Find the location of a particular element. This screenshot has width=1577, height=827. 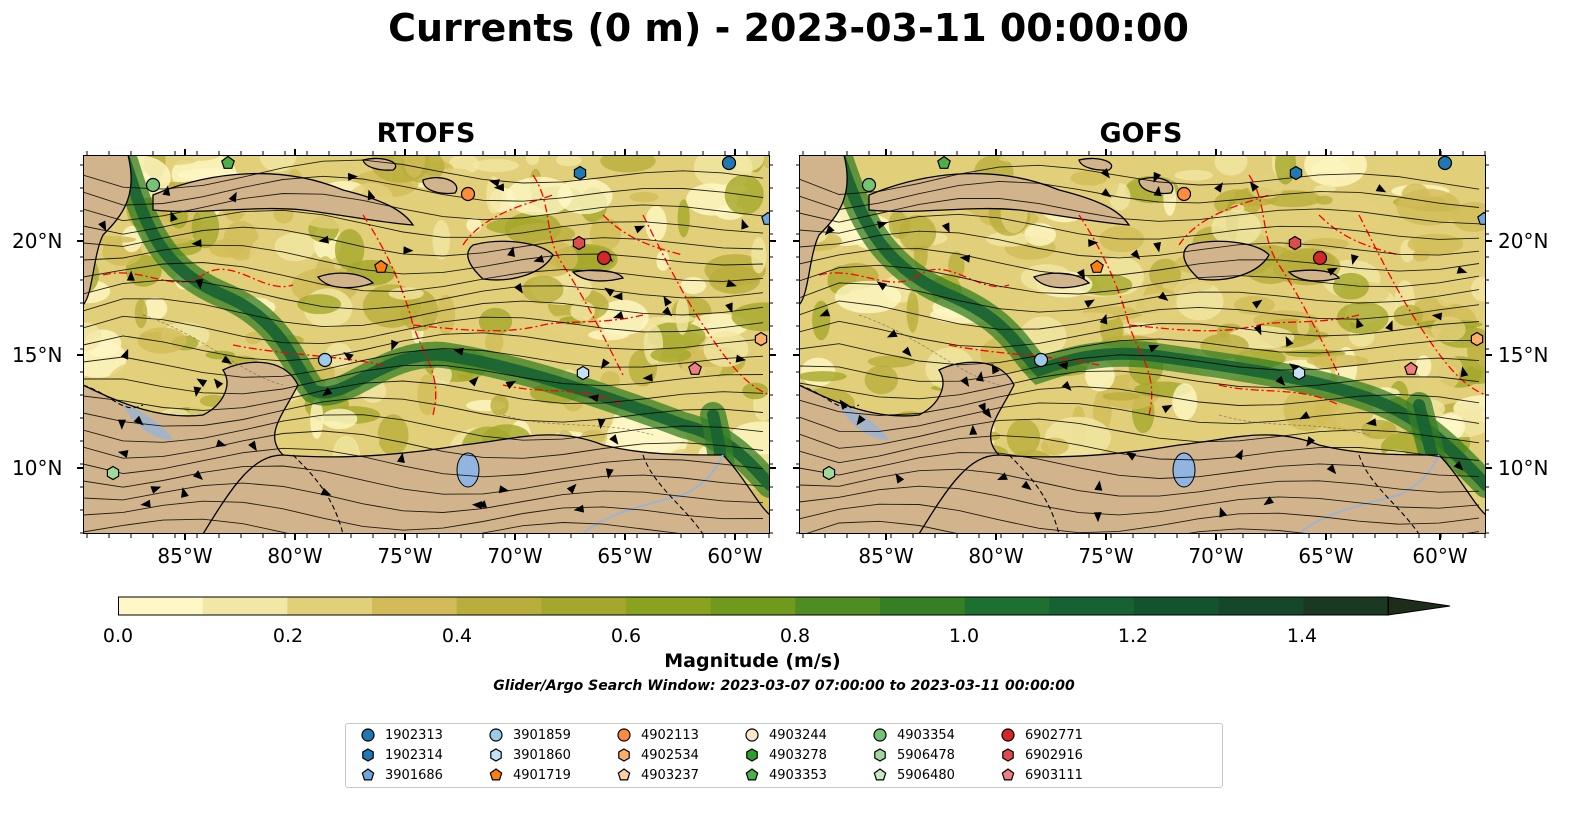

legend-item: 6902916 is located at coordinates (1041, 755).